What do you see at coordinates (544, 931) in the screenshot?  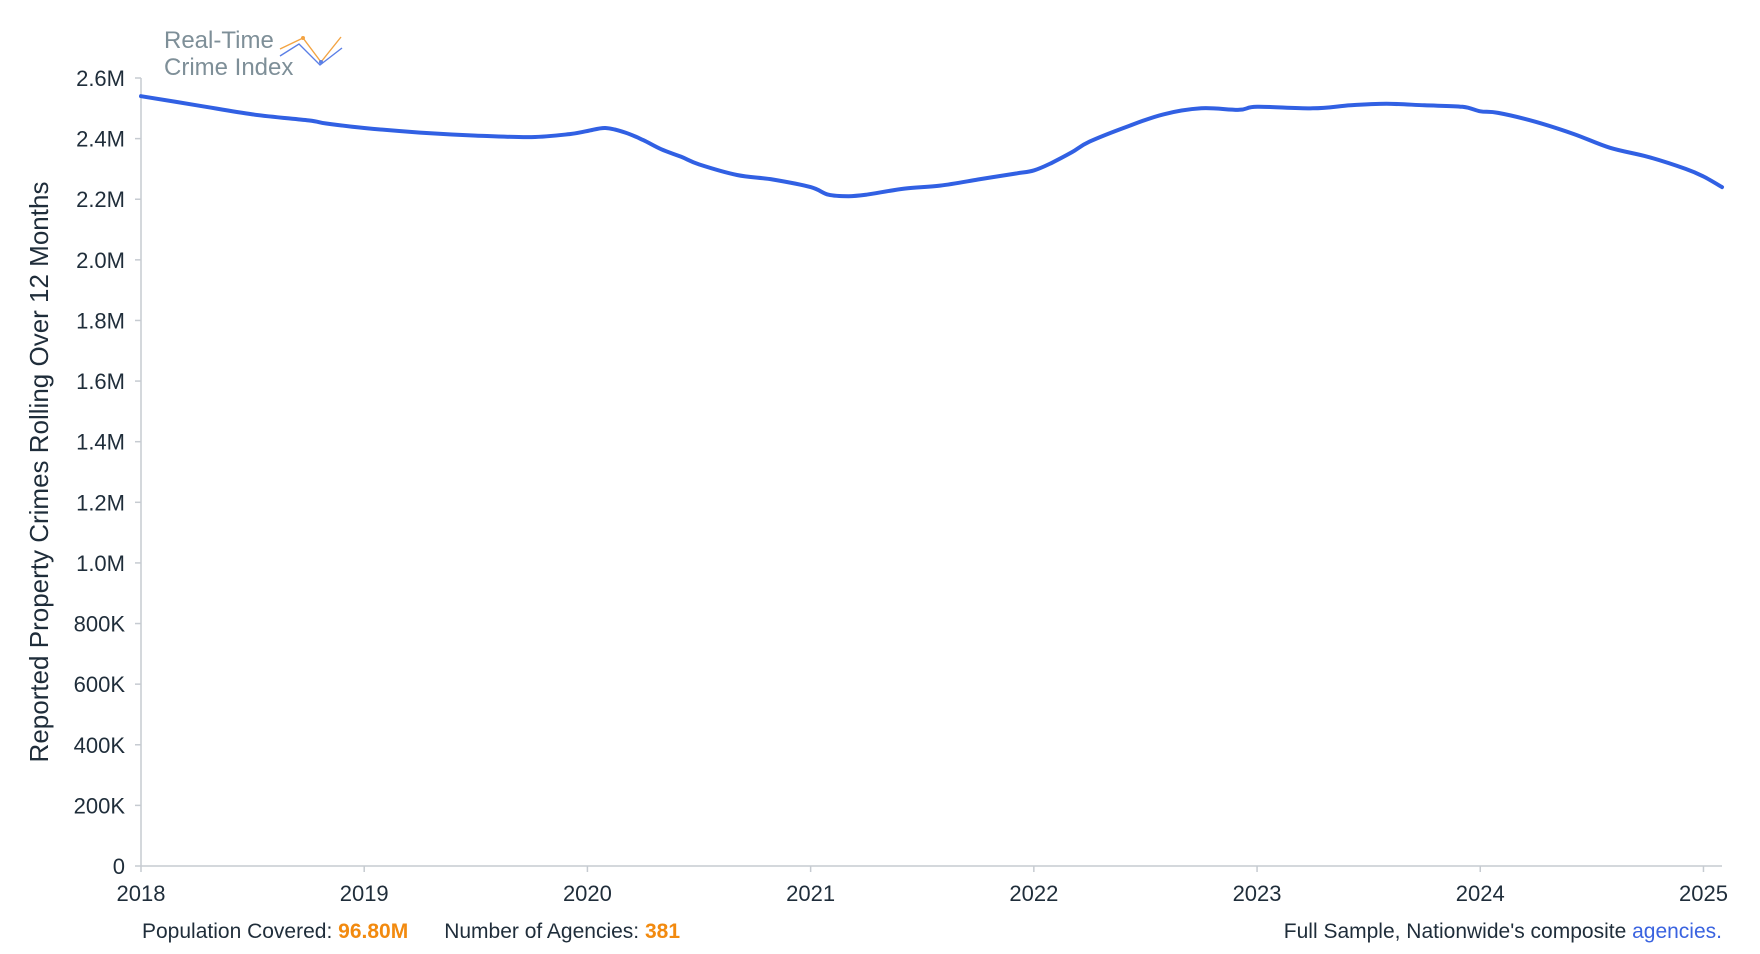 I see `agencies-label: Number of Agencies:` at bounding box center [544, 931].